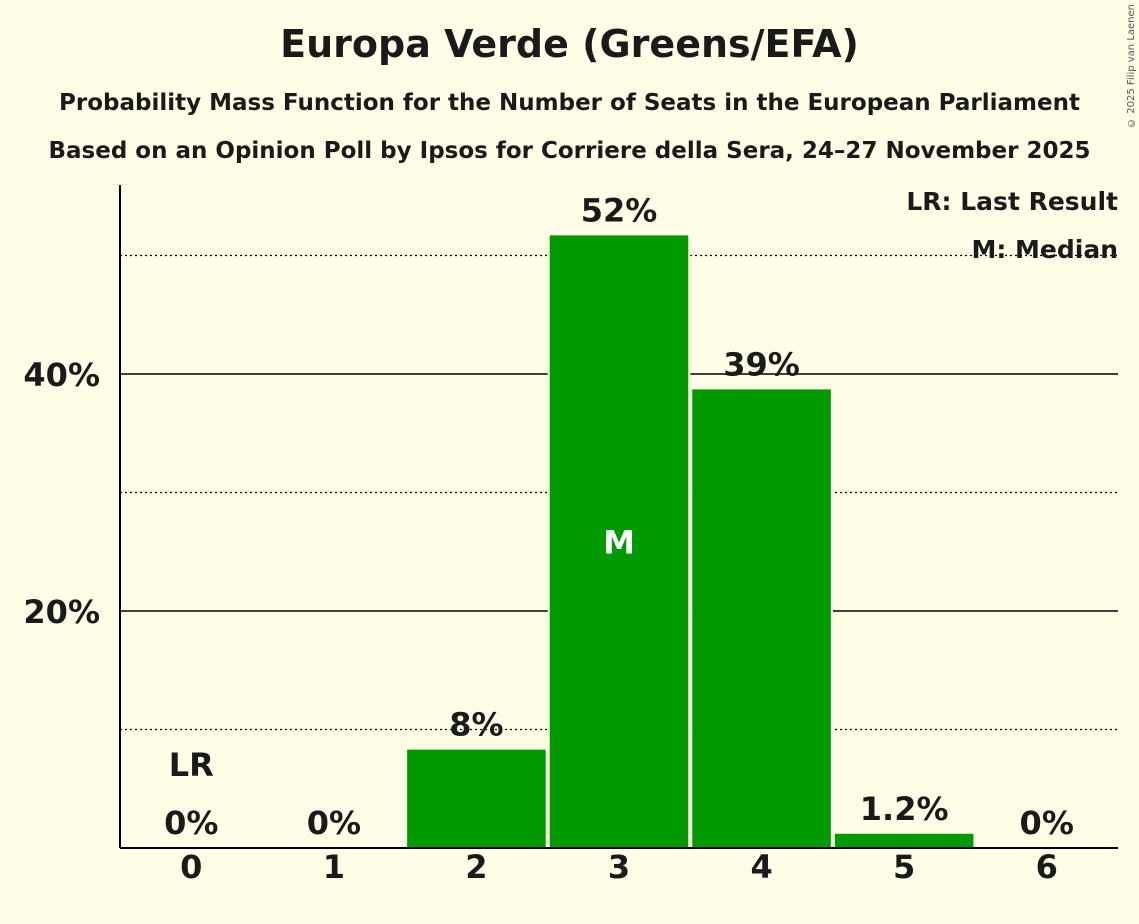  I want to click on x-tick-label: 2, so click(476, 867).